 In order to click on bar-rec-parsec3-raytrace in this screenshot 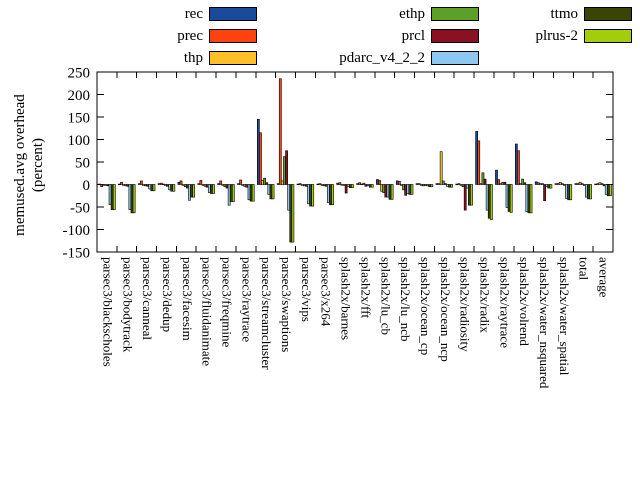, I will do `click(238, 184)`.